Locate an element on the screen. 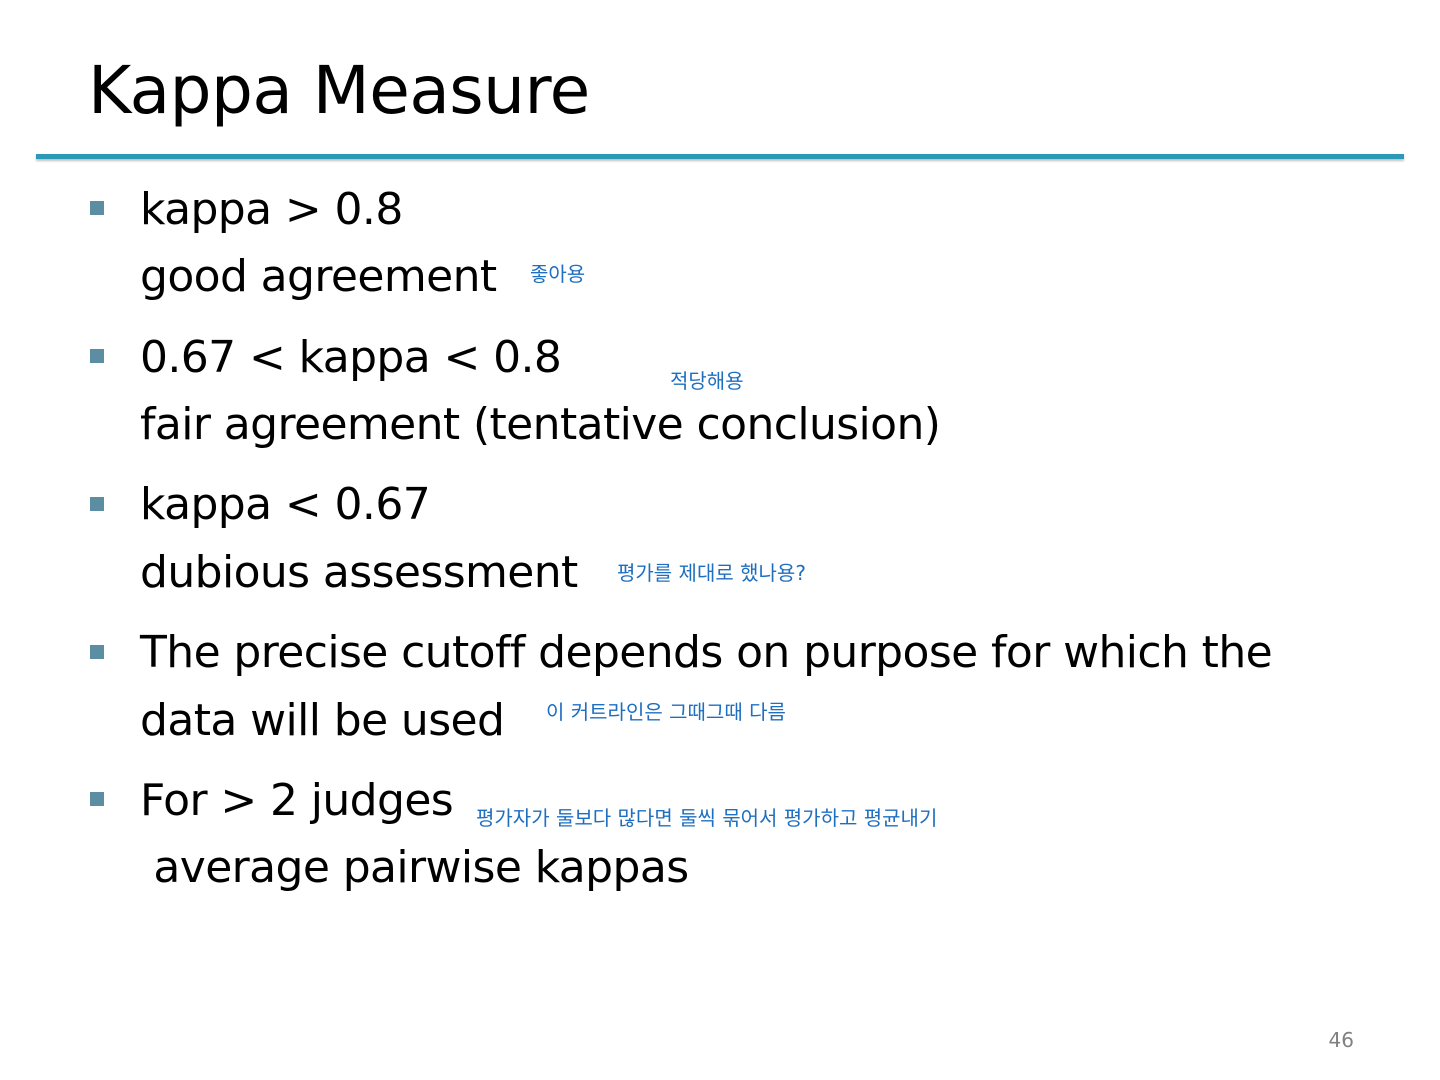  bullet-3-line-1: kappa < 0.67 is located at coordinates (285, 504).